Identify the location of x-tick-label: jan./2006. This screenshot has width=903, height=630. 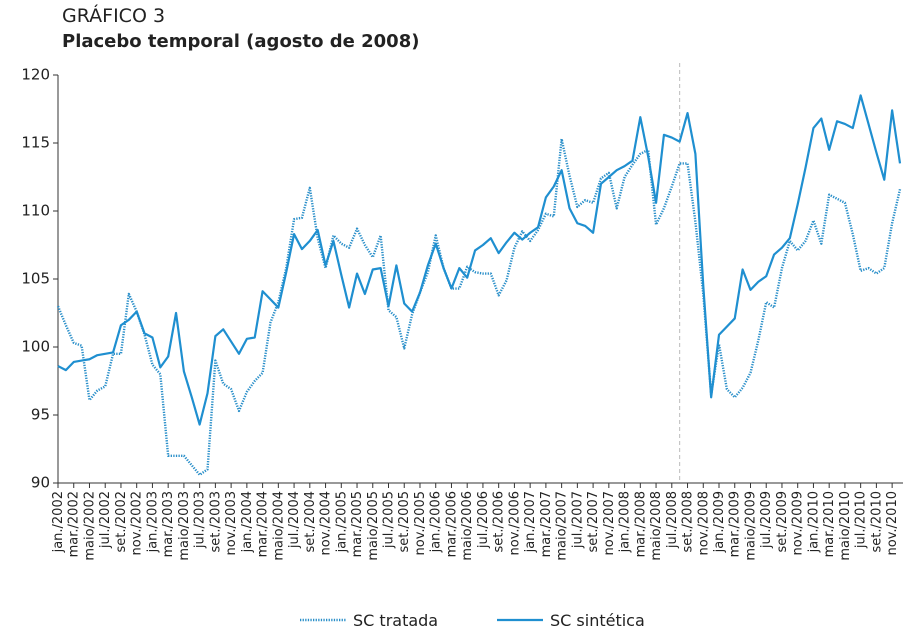
(436, 522).